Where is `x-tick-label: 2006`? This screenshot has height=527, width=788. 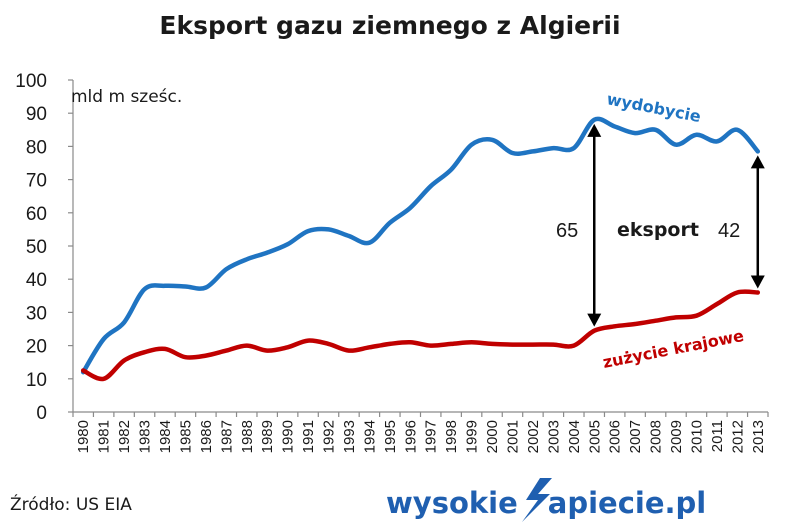
x-tick-label: 2006 is located at coordinates (615, 436).